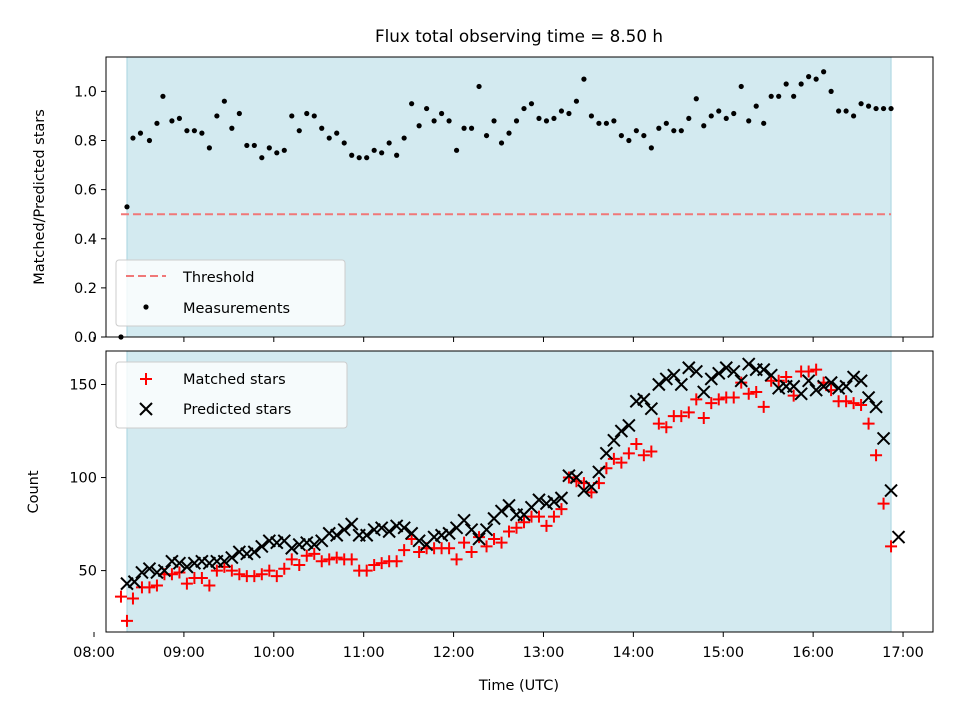  Describe the element at coordinates (519, 36) in the screenshot. I see `chart-title: Flux total observing time = 8.50 h` at that location.